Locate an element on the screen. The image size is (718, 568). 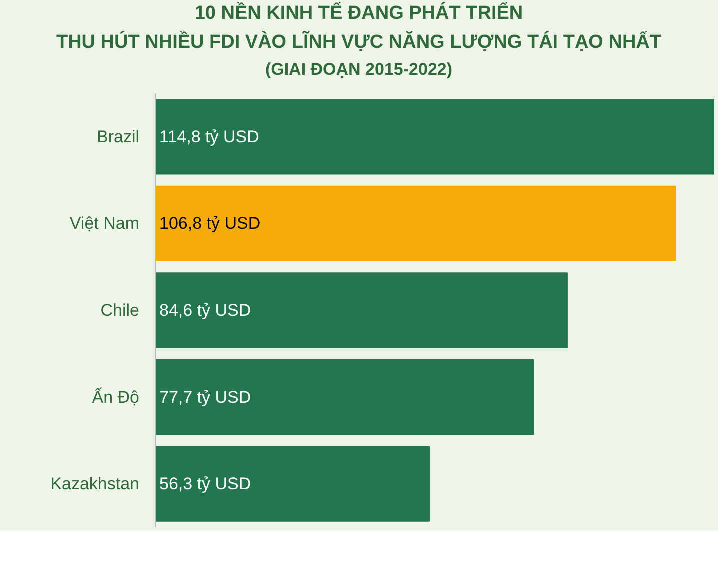
y-tick-label: Brazil is located at coordinates (118, 136).